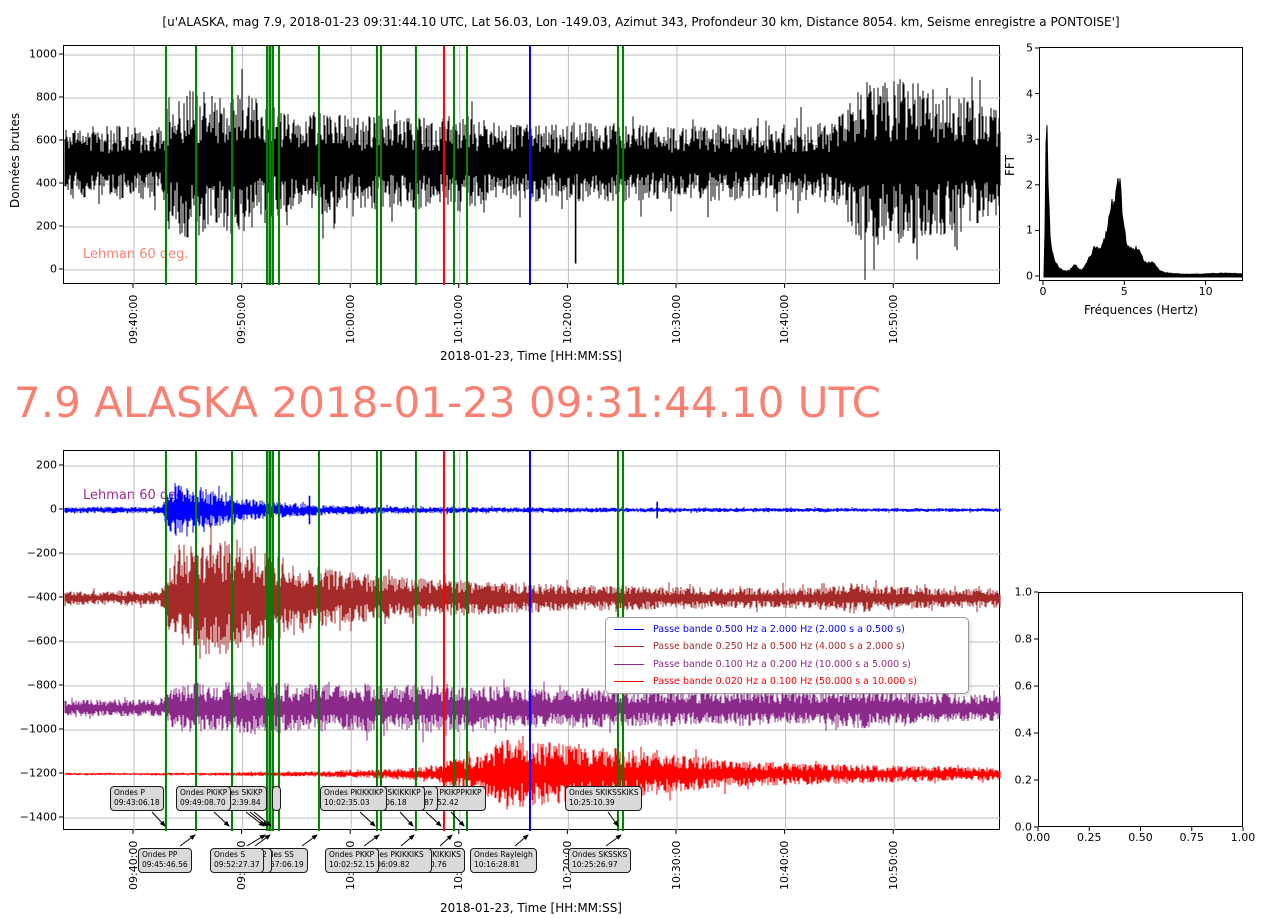 The image size is (1280, 918). I want to click on phase-annotation-label: Ondes SS, so click(276, 854).